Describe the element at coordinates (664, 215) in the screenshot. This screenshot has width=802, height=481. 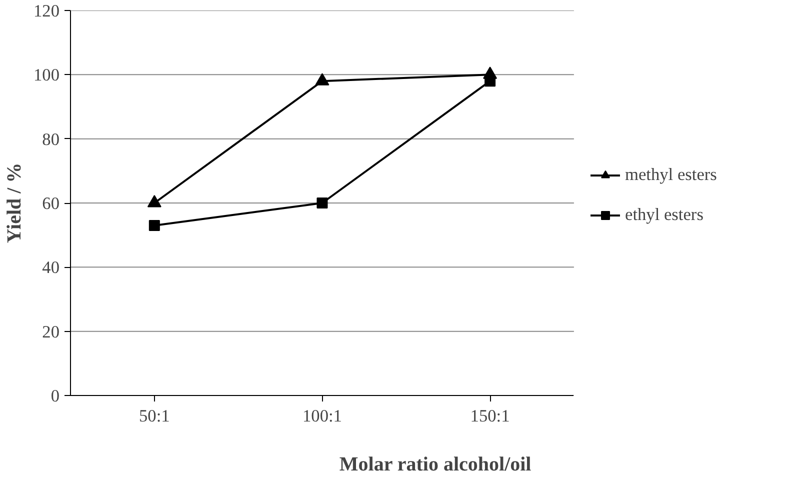
I see `legend-label: ethyl esters` at that location.